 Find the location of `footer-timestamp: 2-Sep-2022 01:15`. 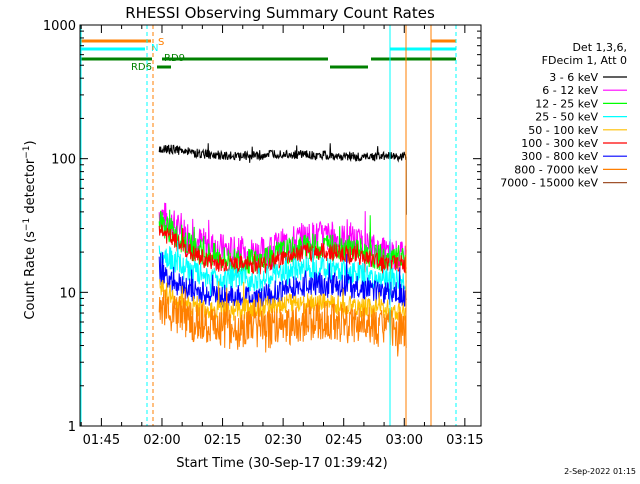

footer-timestamp: 2-Sep-2022 01:15 is located at coordinates (600, 471).